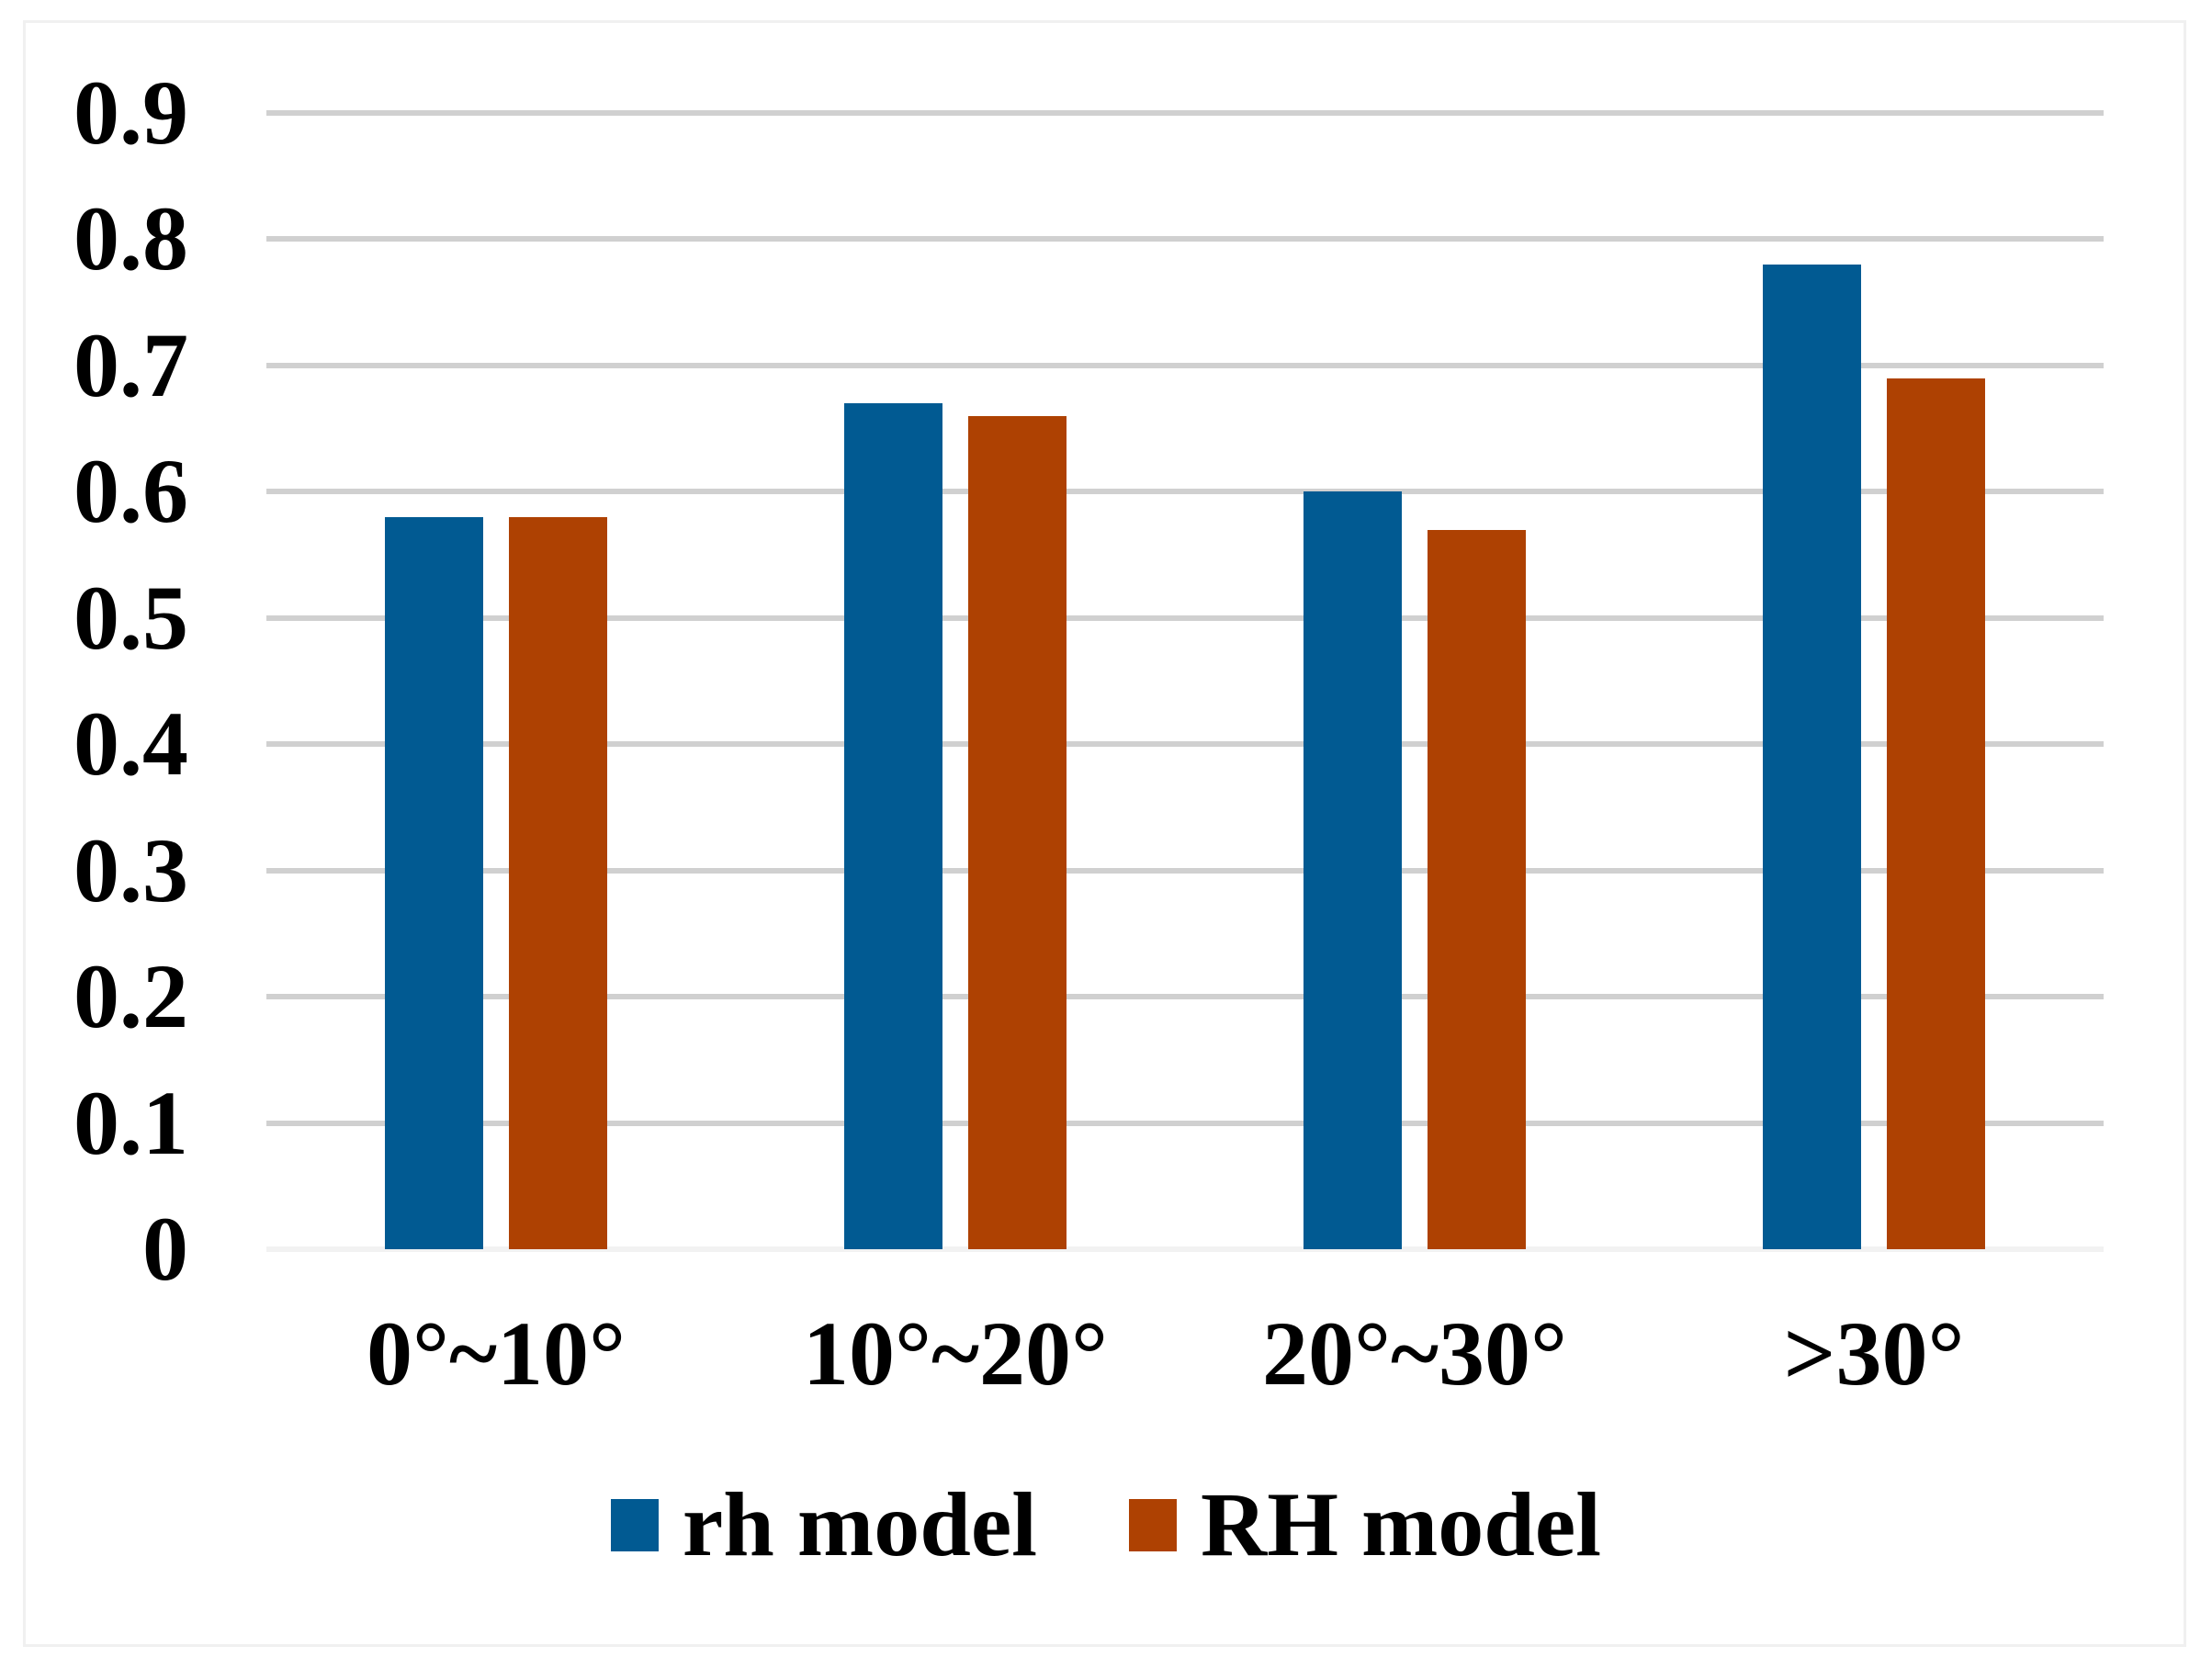 This screenshot has width=2212, height=1680. Describe the element at coordinates (130, 1122) in the screenshot. I see `y-axis-tick-label: 0.1` at that location.